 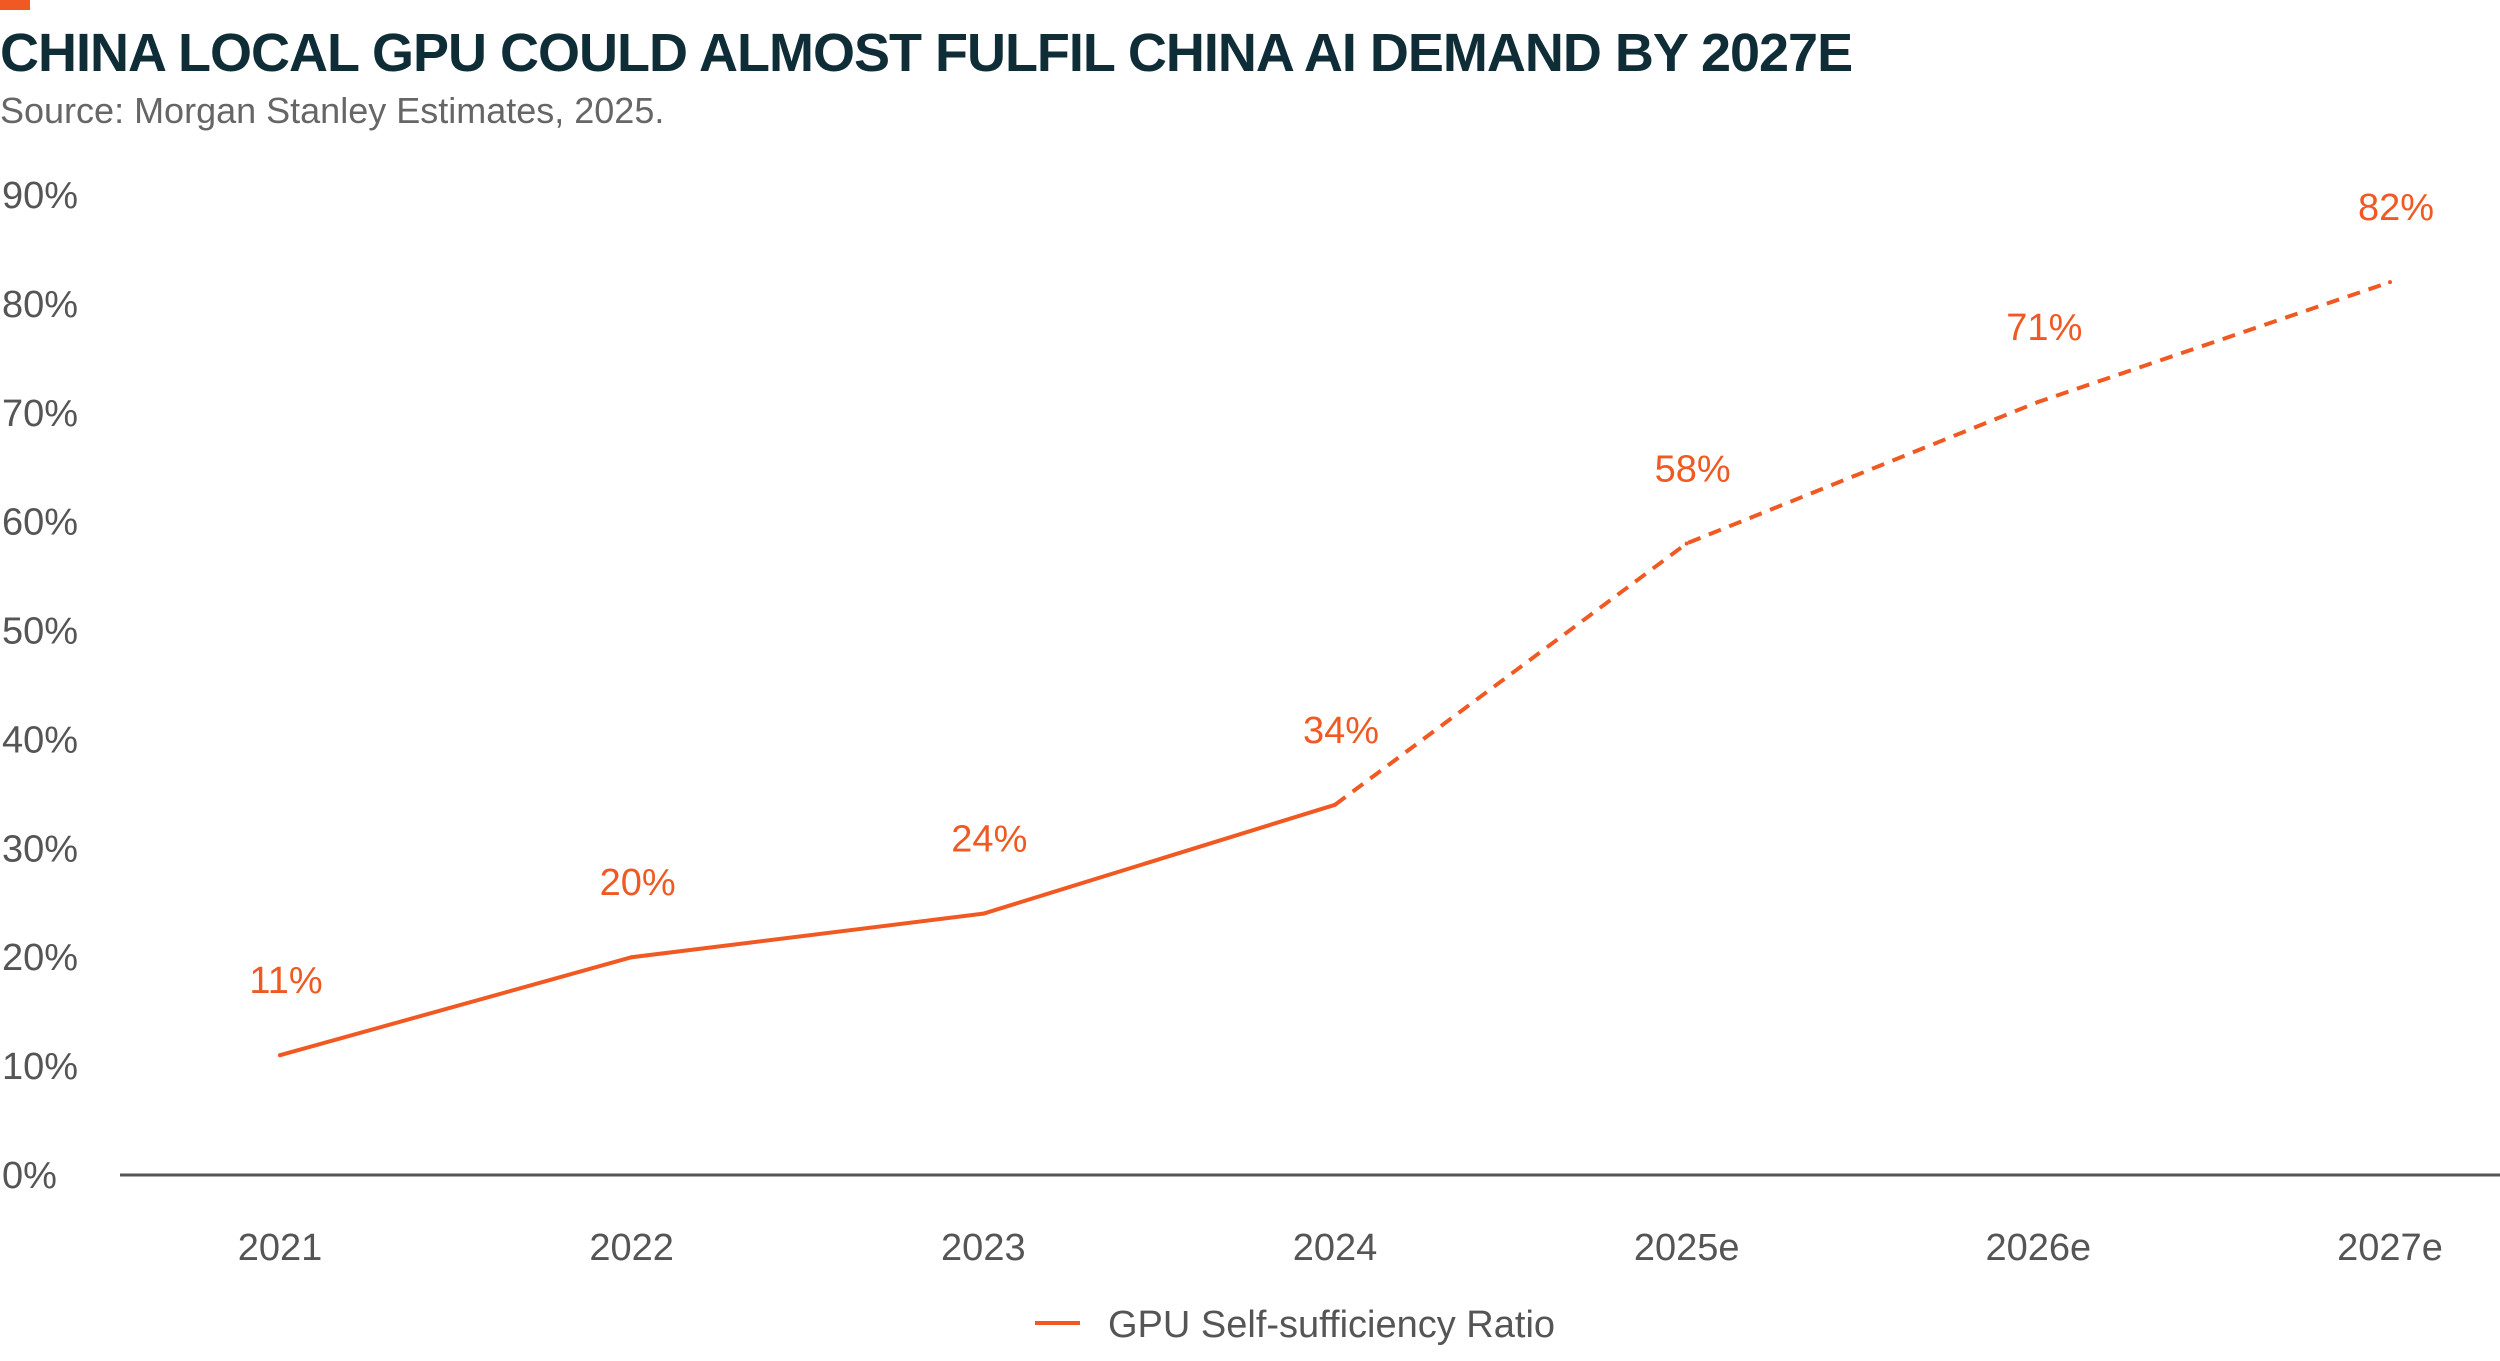 I want to click on y-tick-label: 0%, so click(x=29, y=1176).